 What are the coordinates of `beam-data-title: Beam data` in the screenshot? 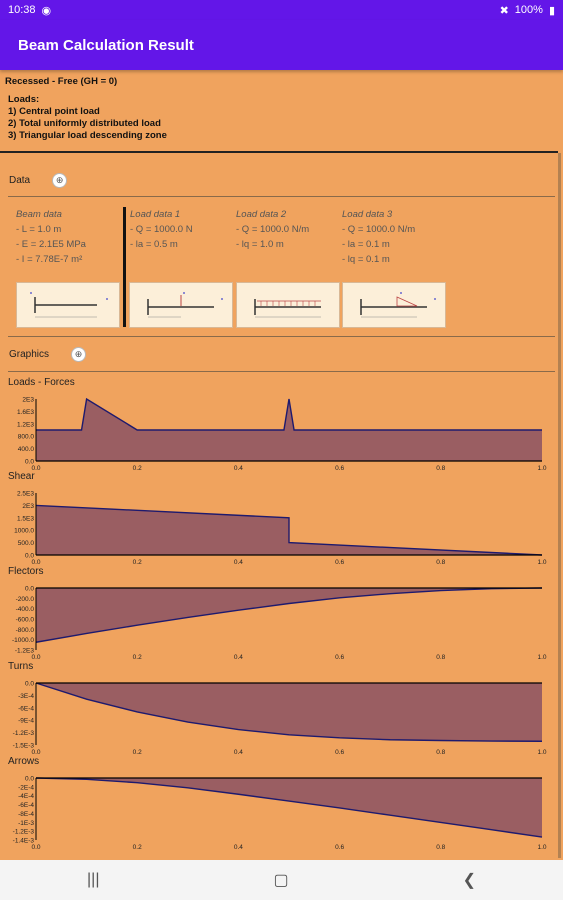 It's located at (39, 214).